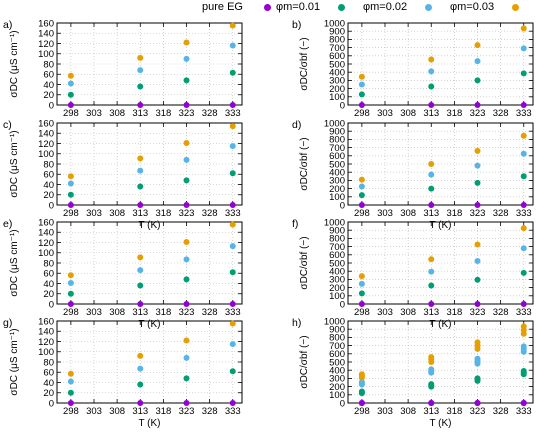 Image resolution: width=550 pixels, height=432 pixels. I want to click on y-axis-label: σDC/σbf (−), so click(304, 63).